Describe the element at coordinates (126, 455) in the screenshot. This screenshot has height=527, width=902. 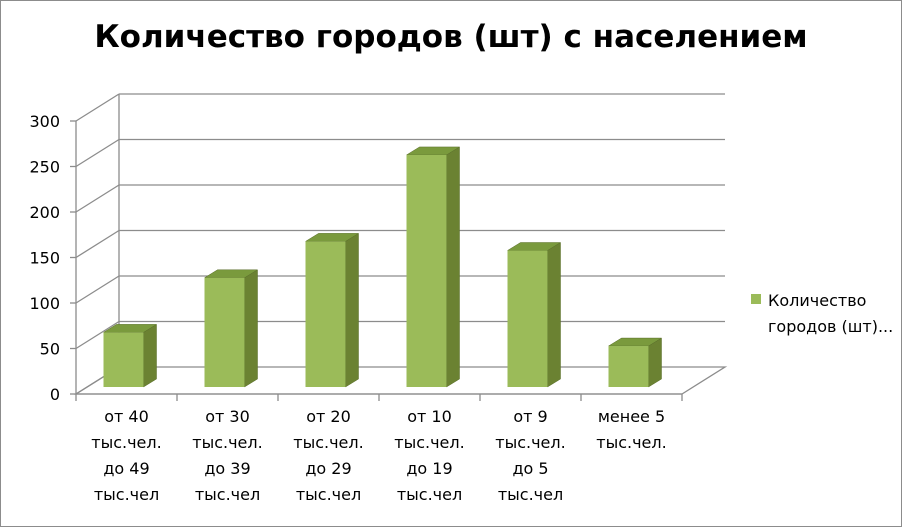
I see `x-tick-label: от 40 тыс.чел. до 49 тыс.чел` at that location.